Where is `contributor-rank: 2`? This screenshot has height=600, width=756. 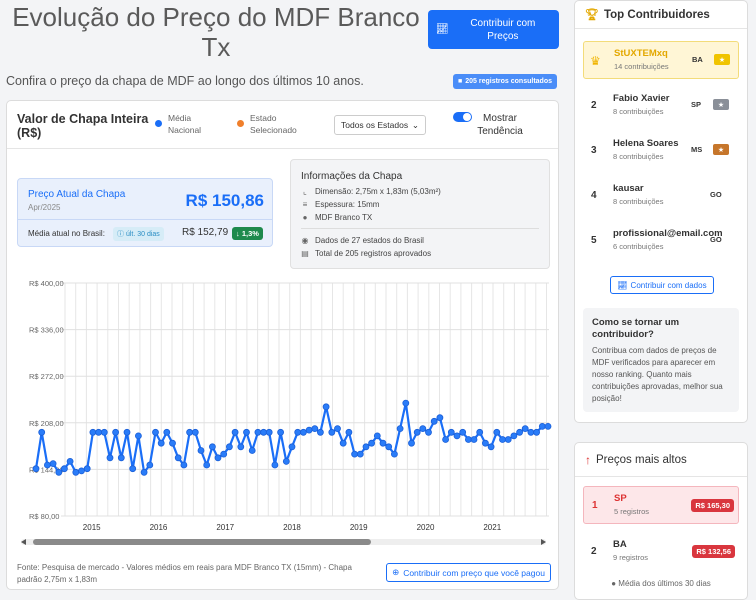 contributor-rank: 2 is located at coordinates (594, 105).